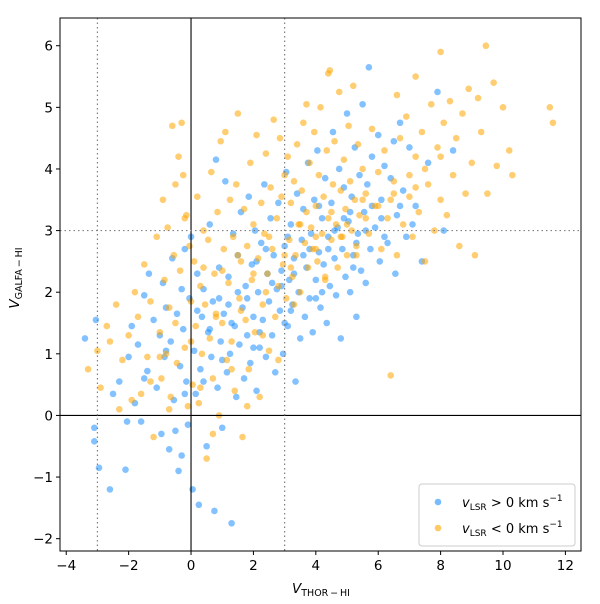 Image resolution: width=600 pixels, height=604 pixels. What do you see at coordinates (466, 503) in the screenshot?
I see `legend-label-positive-var: v` at bounding box center [466, 503].